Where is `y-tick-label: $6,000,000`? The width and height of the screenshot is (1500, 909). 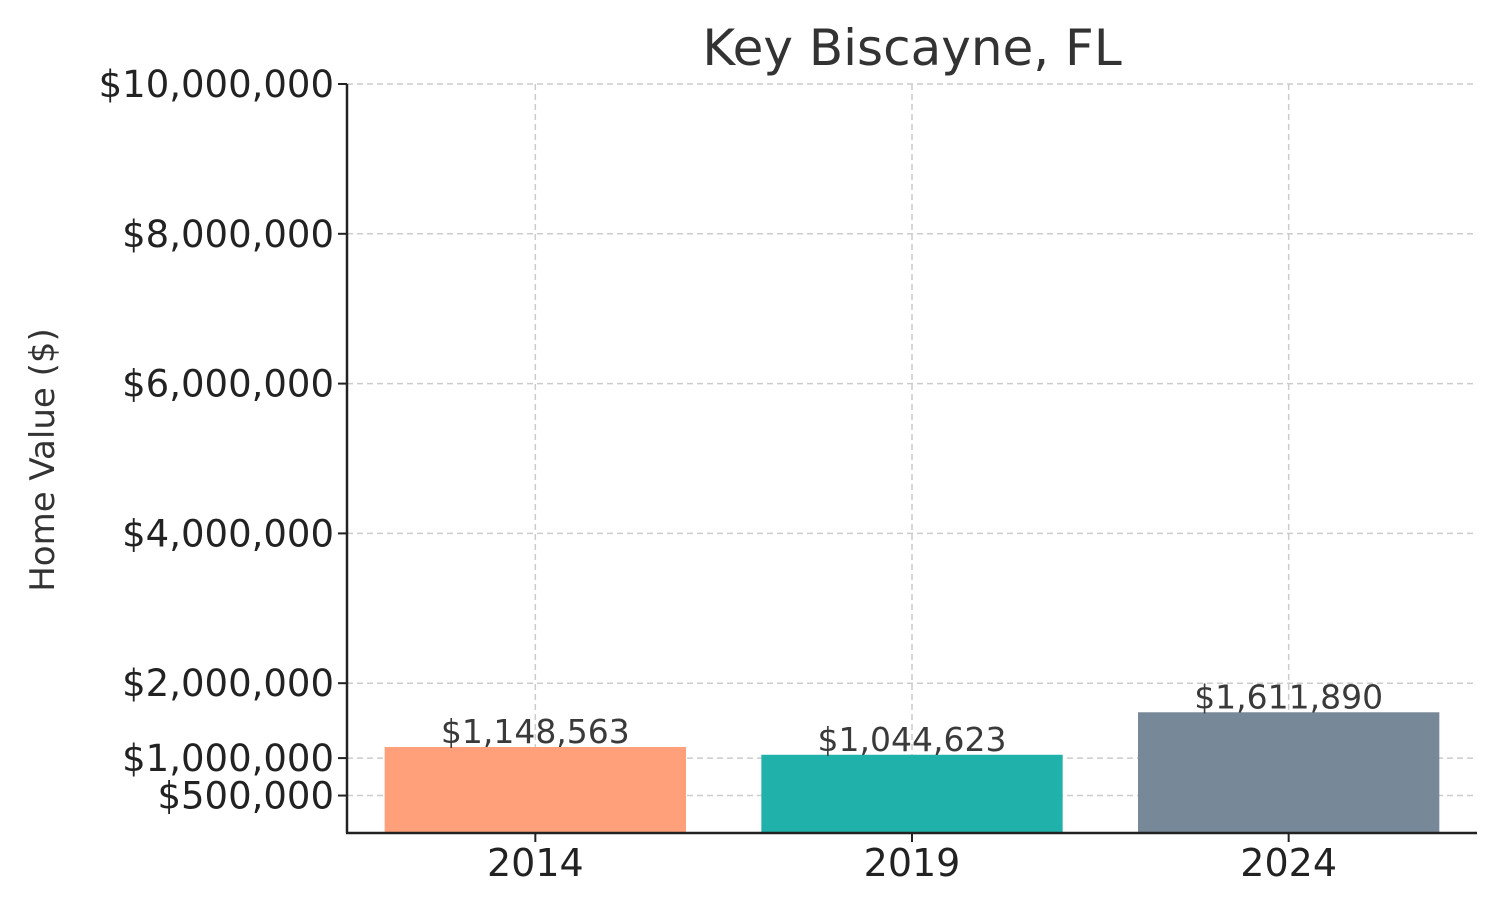
y-tick-label: $6,000,000 is located at coordinates (228, 384).